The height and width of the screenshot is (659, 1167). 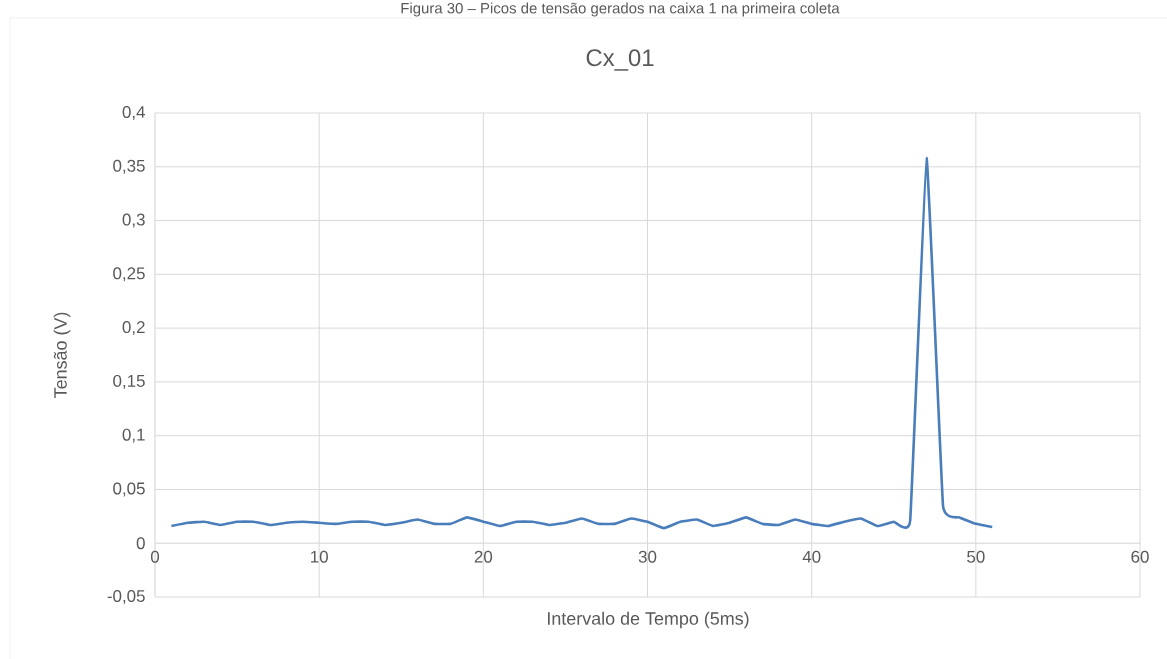 What do you see at coordinates (133, 328) in the screenshot?
I see `y-tick-label: 0,2` at bounding box center [133, 328].